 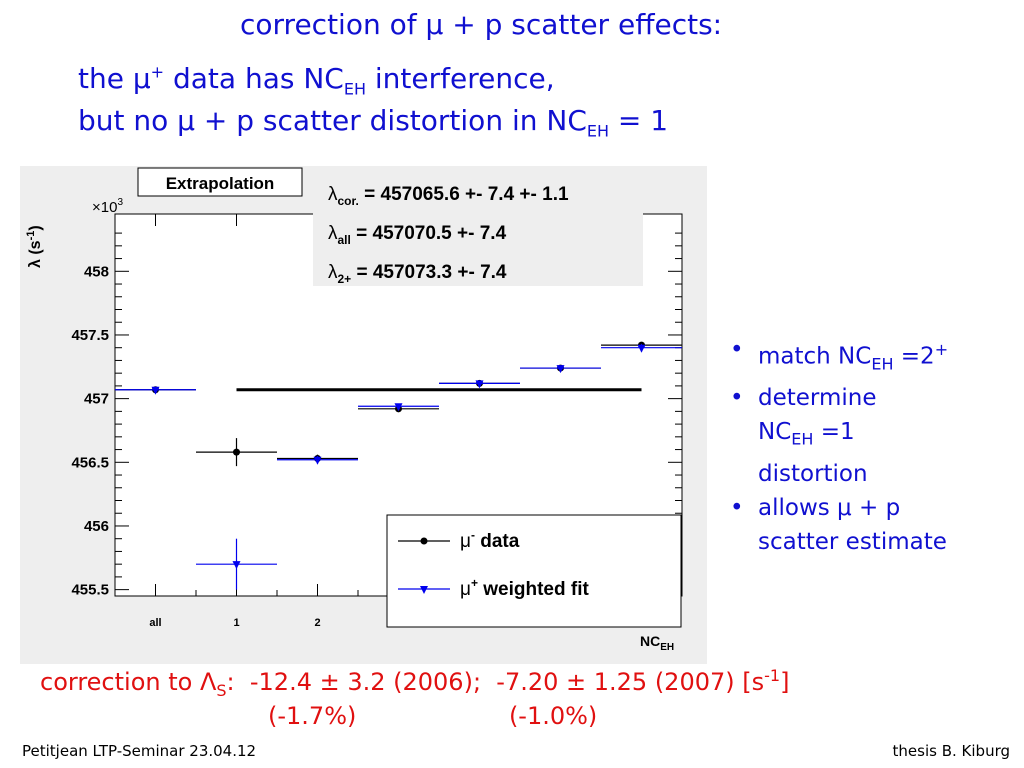 I want to click on bullet-item: match NCEH =2+, so click(x=871, y=357).